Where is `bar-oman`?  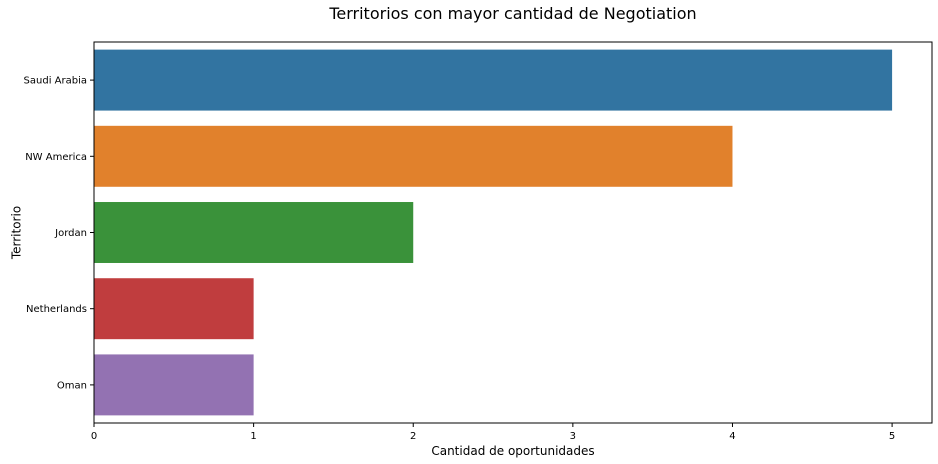 bar-oman is located at coordinates (174, 385).